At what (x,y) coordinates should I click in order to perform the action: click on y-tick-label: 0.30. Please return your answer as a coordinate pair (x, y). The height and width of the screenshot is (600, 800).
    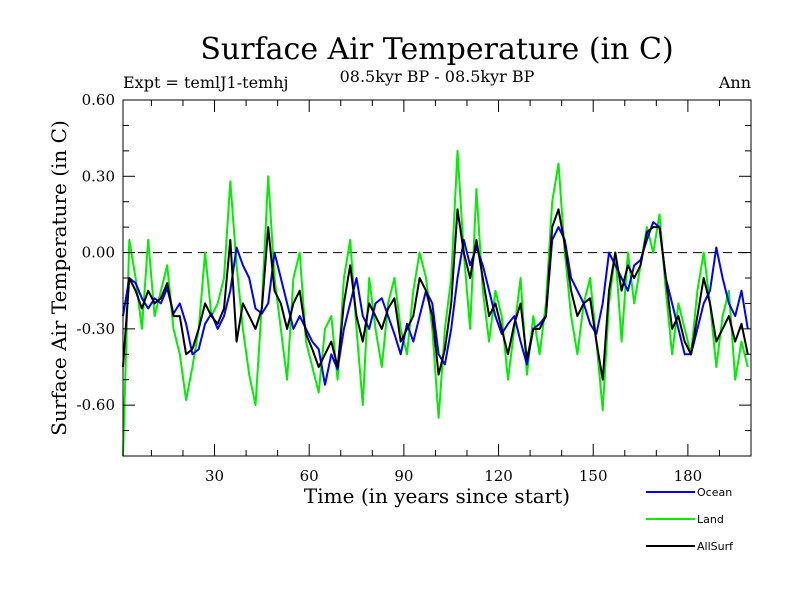
    Looking at the image, I should click on (98, 176).